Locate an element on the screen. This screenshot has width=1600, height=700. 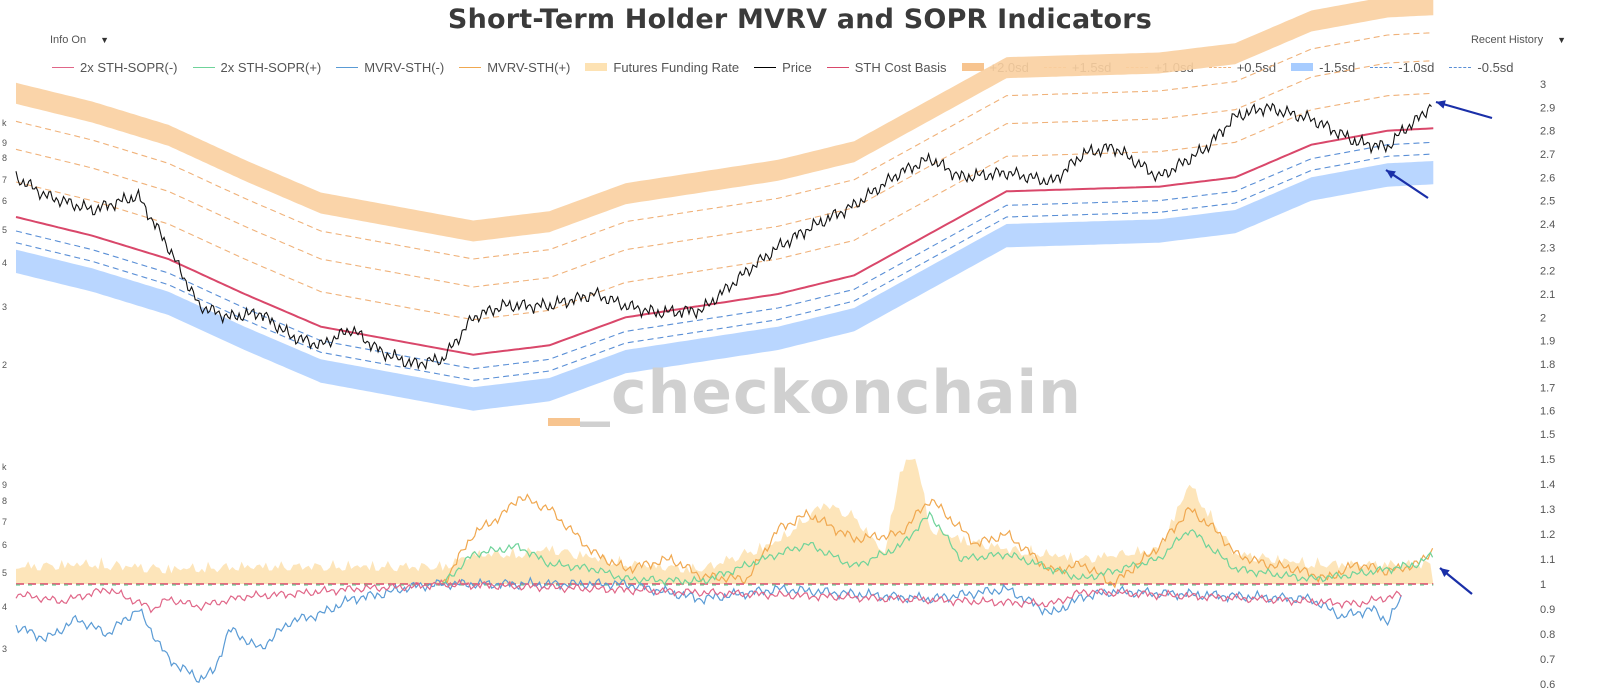
legend-item: 2x STH-SOPR(-) is located at coordinates (115, 67).